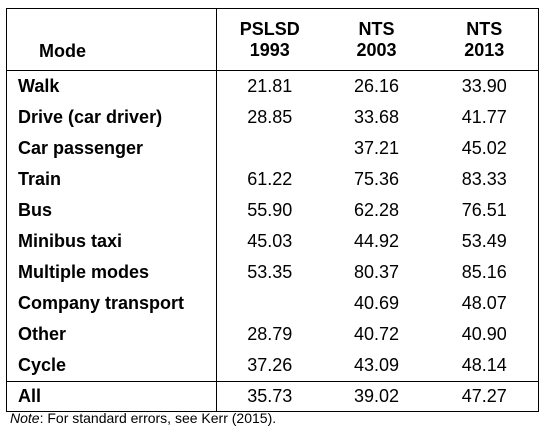 The image size is (546, 436). Describe the element at coordinates (484, 148) in the screenshot. I see `value-nts-2013: 45.02` at that location.